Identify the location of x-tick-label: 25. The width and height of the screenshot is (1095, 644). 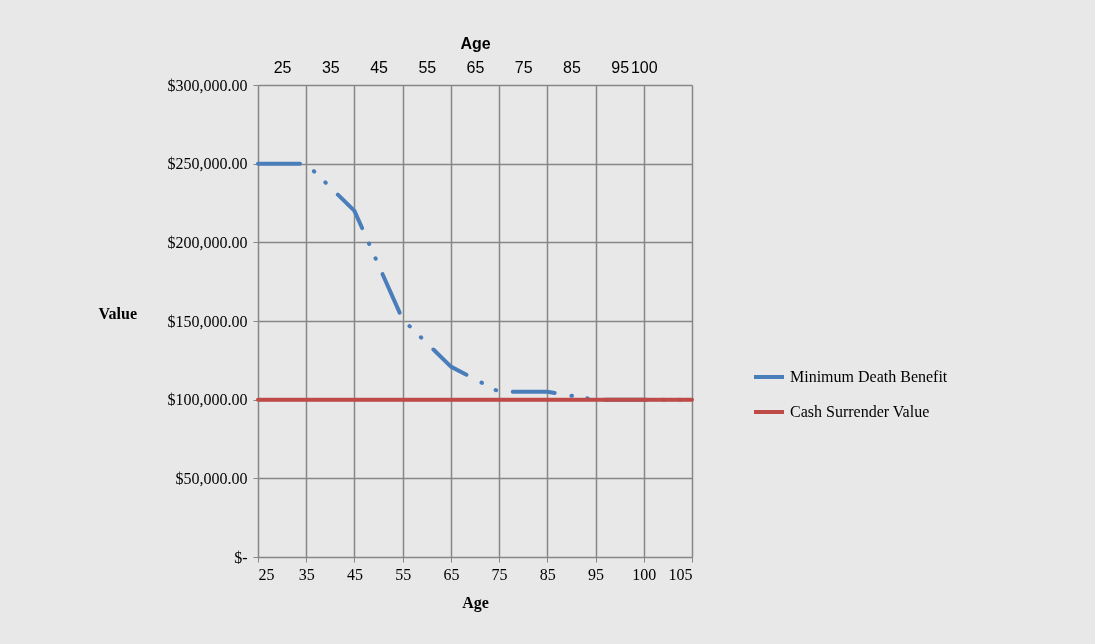
(266, 574).